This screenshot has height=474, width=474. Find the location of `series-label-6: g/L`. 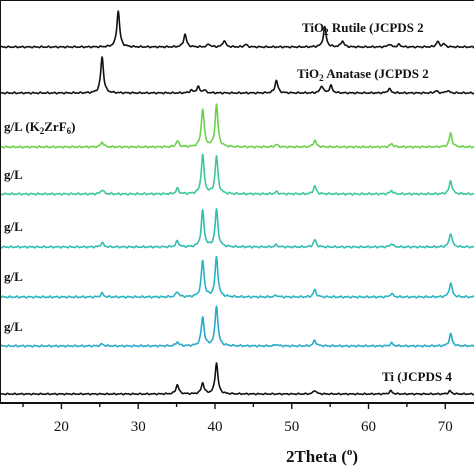

series-label-6: g/L is located at coordinates (13, 276).